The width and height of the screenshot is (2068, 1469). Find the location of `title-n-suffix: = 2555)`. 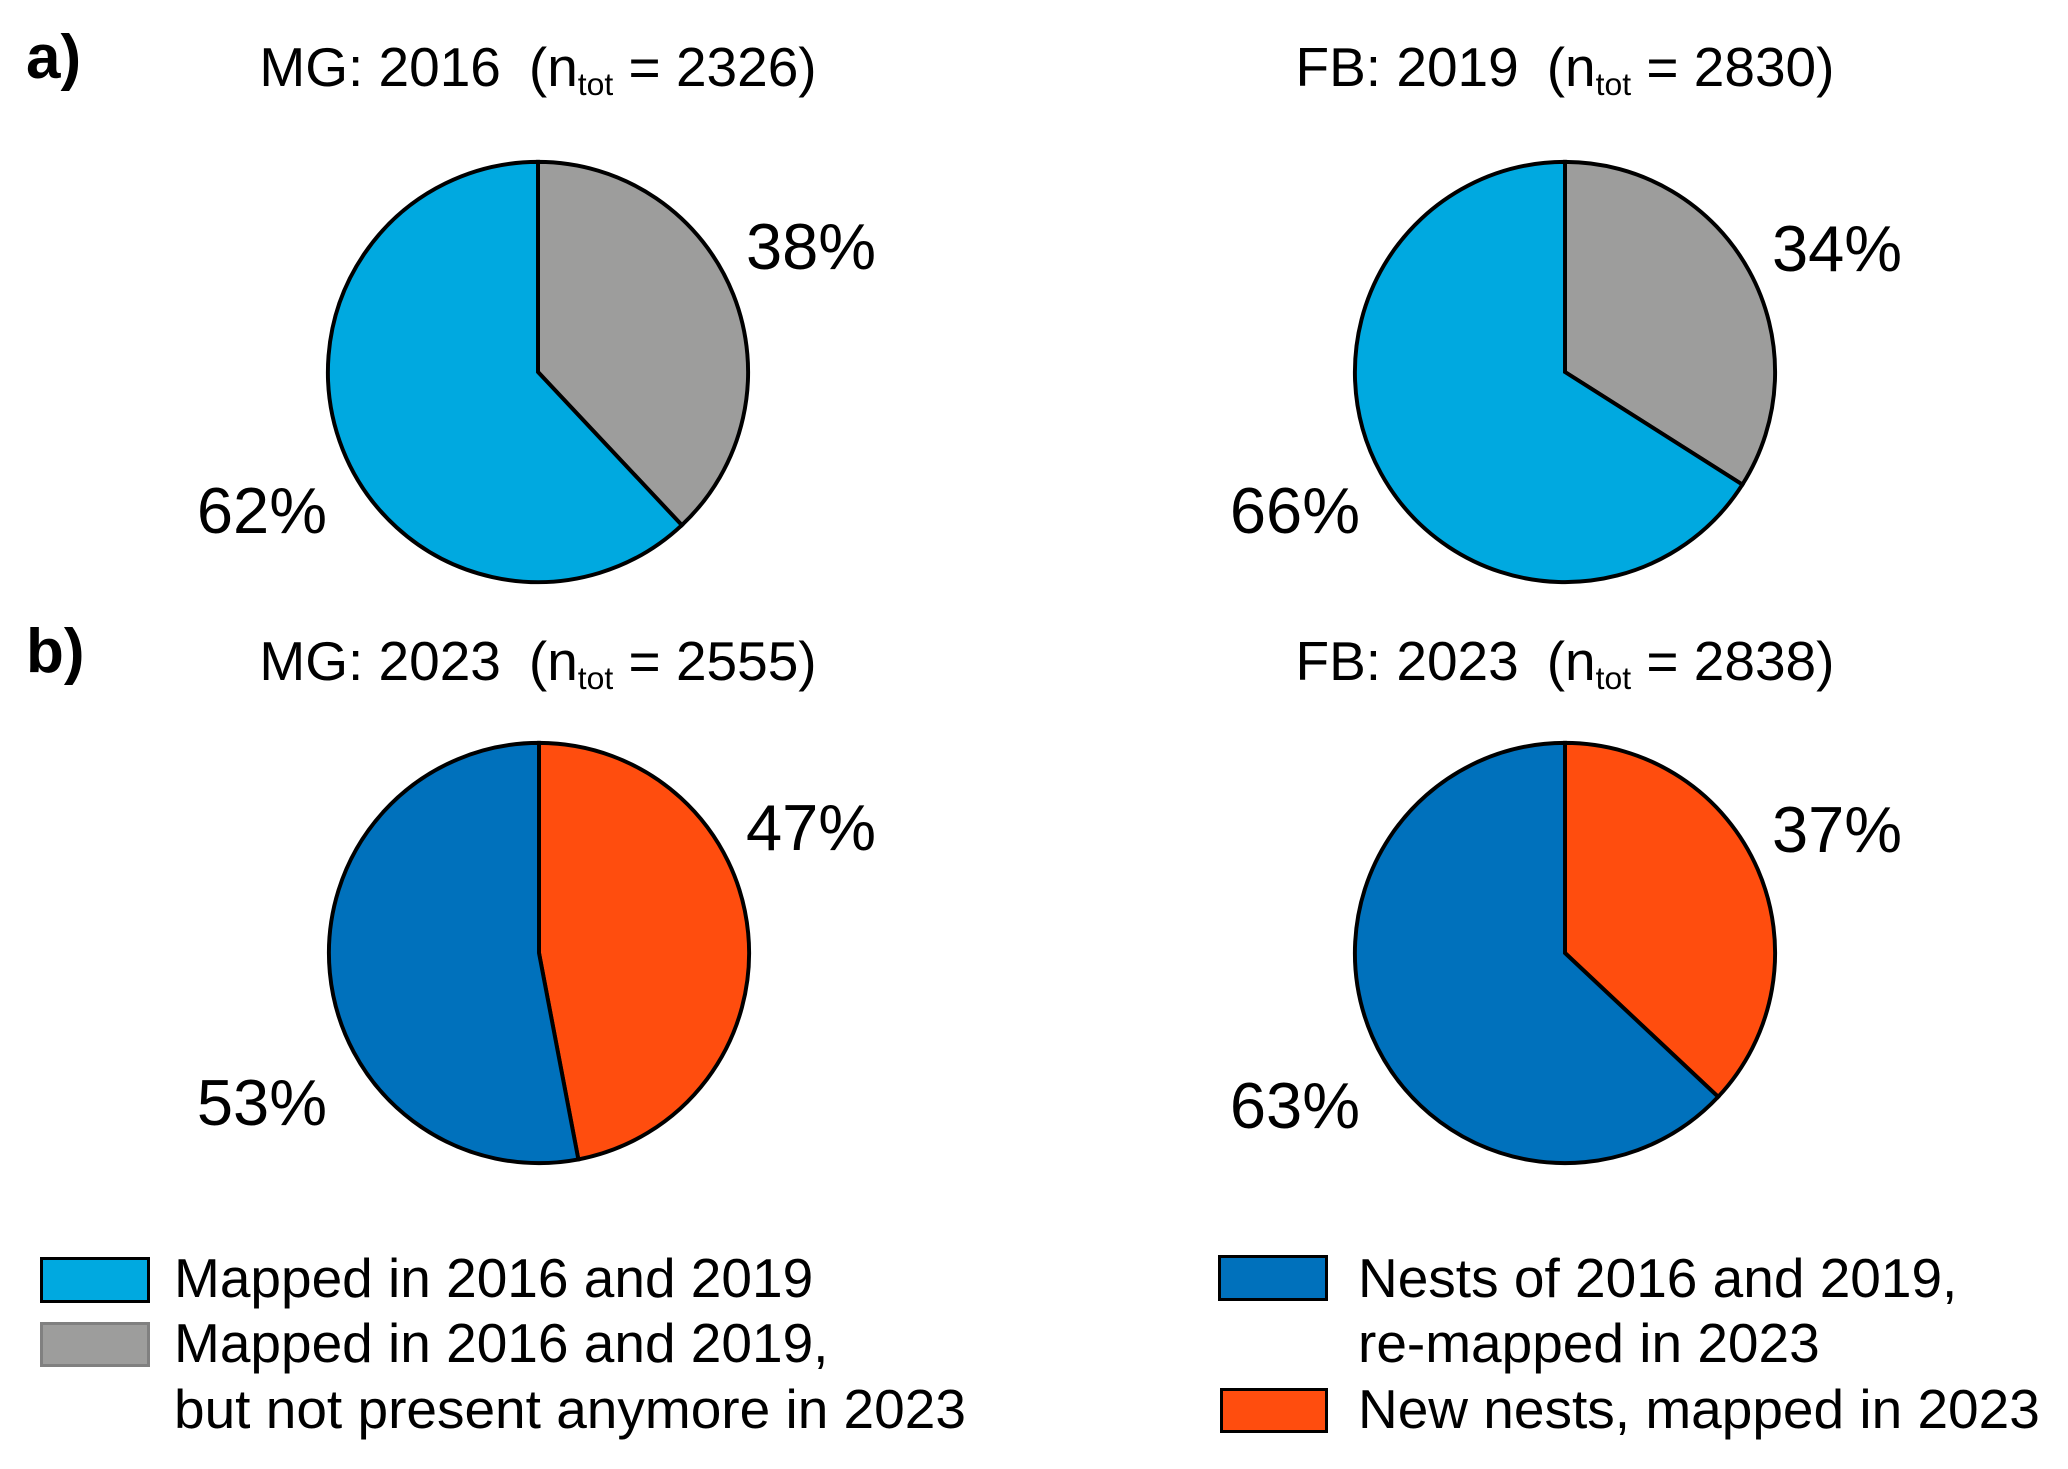

title-n-suffix: = 2555) is located at coordinates (715, 661).